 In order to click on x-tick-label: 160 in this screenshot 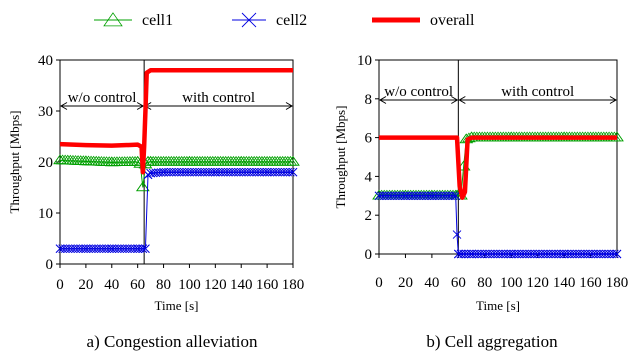, I will do `click(590, 283)`.